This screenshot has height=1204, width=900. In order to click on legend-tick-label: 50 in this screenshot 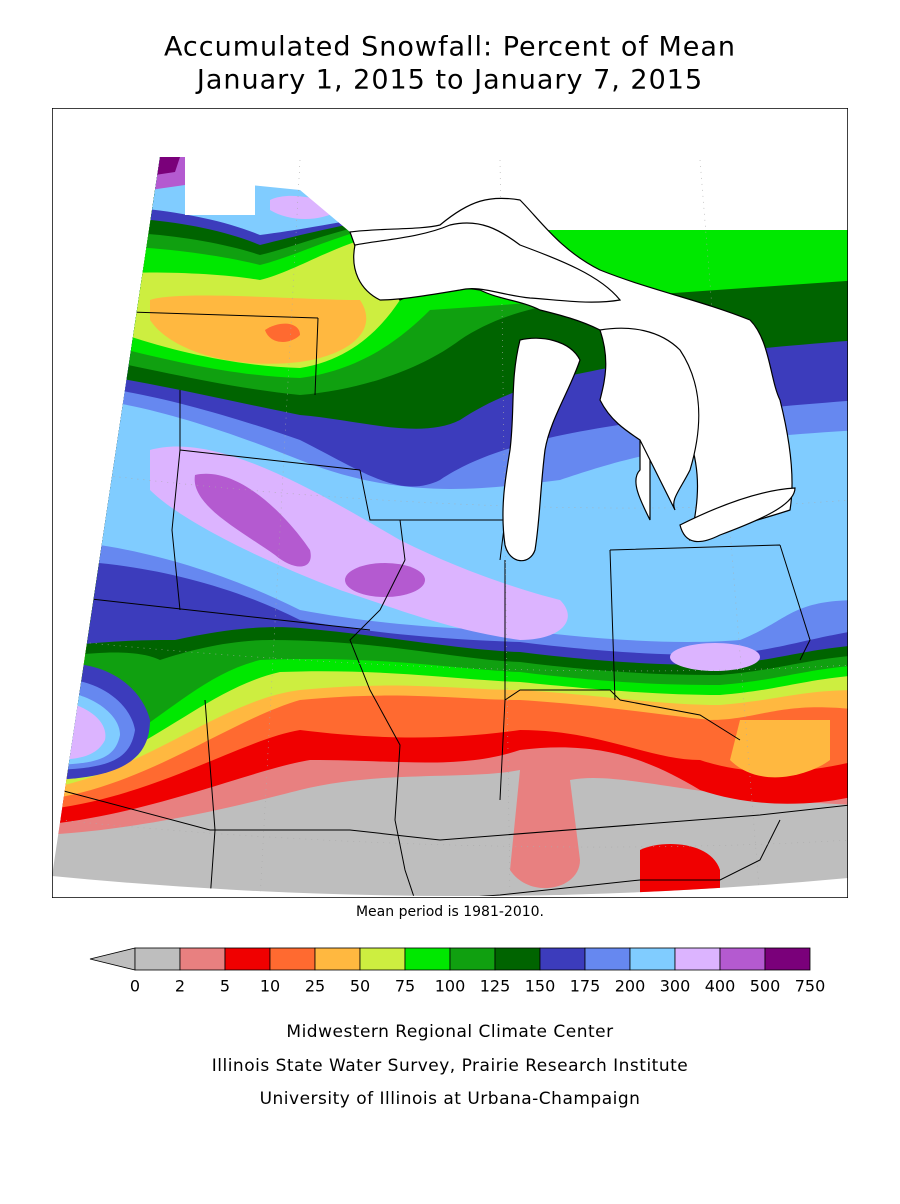, I will do `click(360, 986)`.